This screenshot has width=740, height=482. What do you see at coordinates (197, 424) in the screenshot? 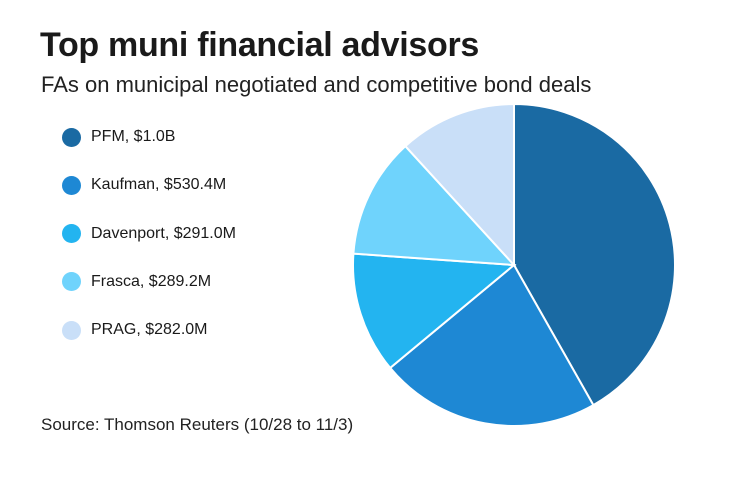
I see `source-note: Source: Thomson Reuters (10/28 to 11/3)` at bounding box center [197, 424].